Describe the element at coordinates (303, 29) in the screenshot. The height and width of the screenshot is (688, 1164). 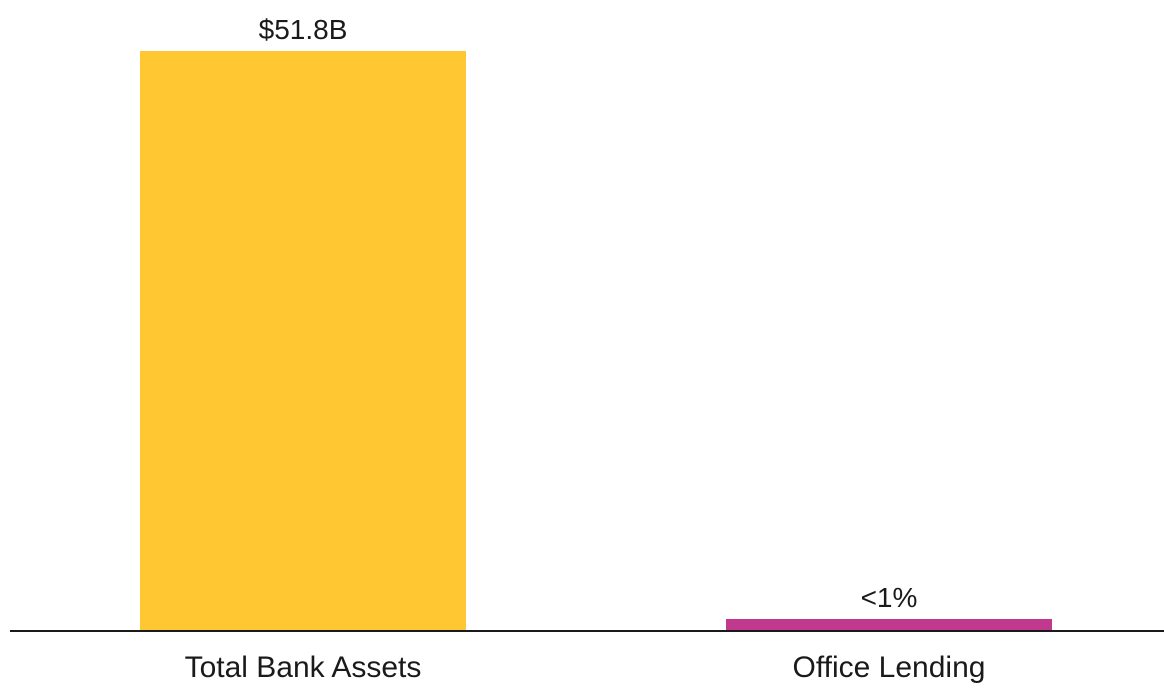
I see `value-label-total-bank-assets: $51.8B` at that location.